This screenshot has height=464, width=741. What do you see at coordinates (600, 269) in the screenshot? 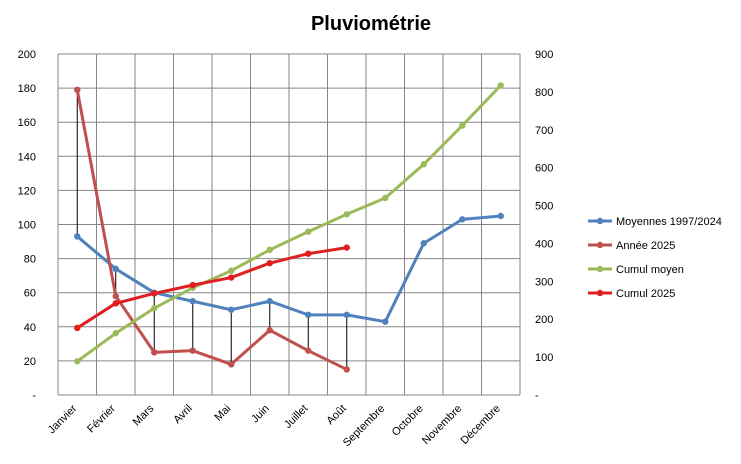
I see `legend-marker-cumul-moyen` at bounding box center [600, 269].